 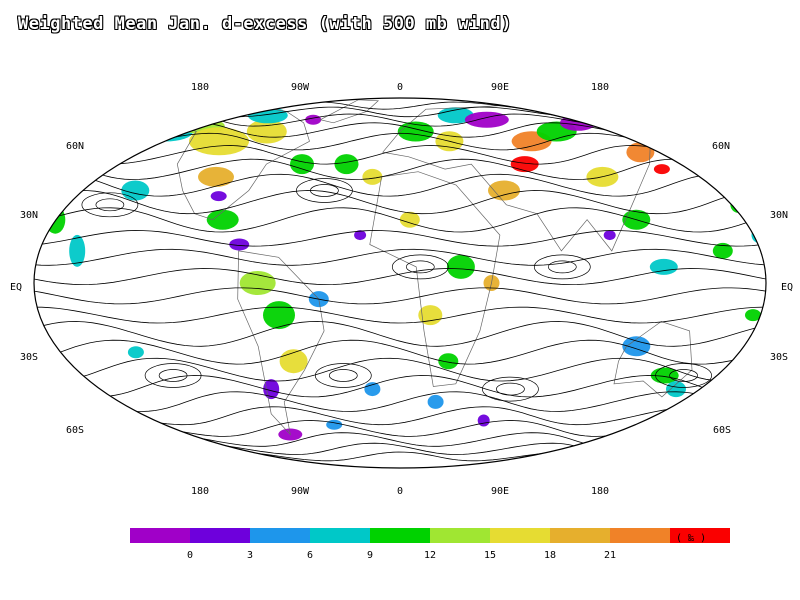 I want to click on lon-label-top: 90W, so click(x=300, y=87).